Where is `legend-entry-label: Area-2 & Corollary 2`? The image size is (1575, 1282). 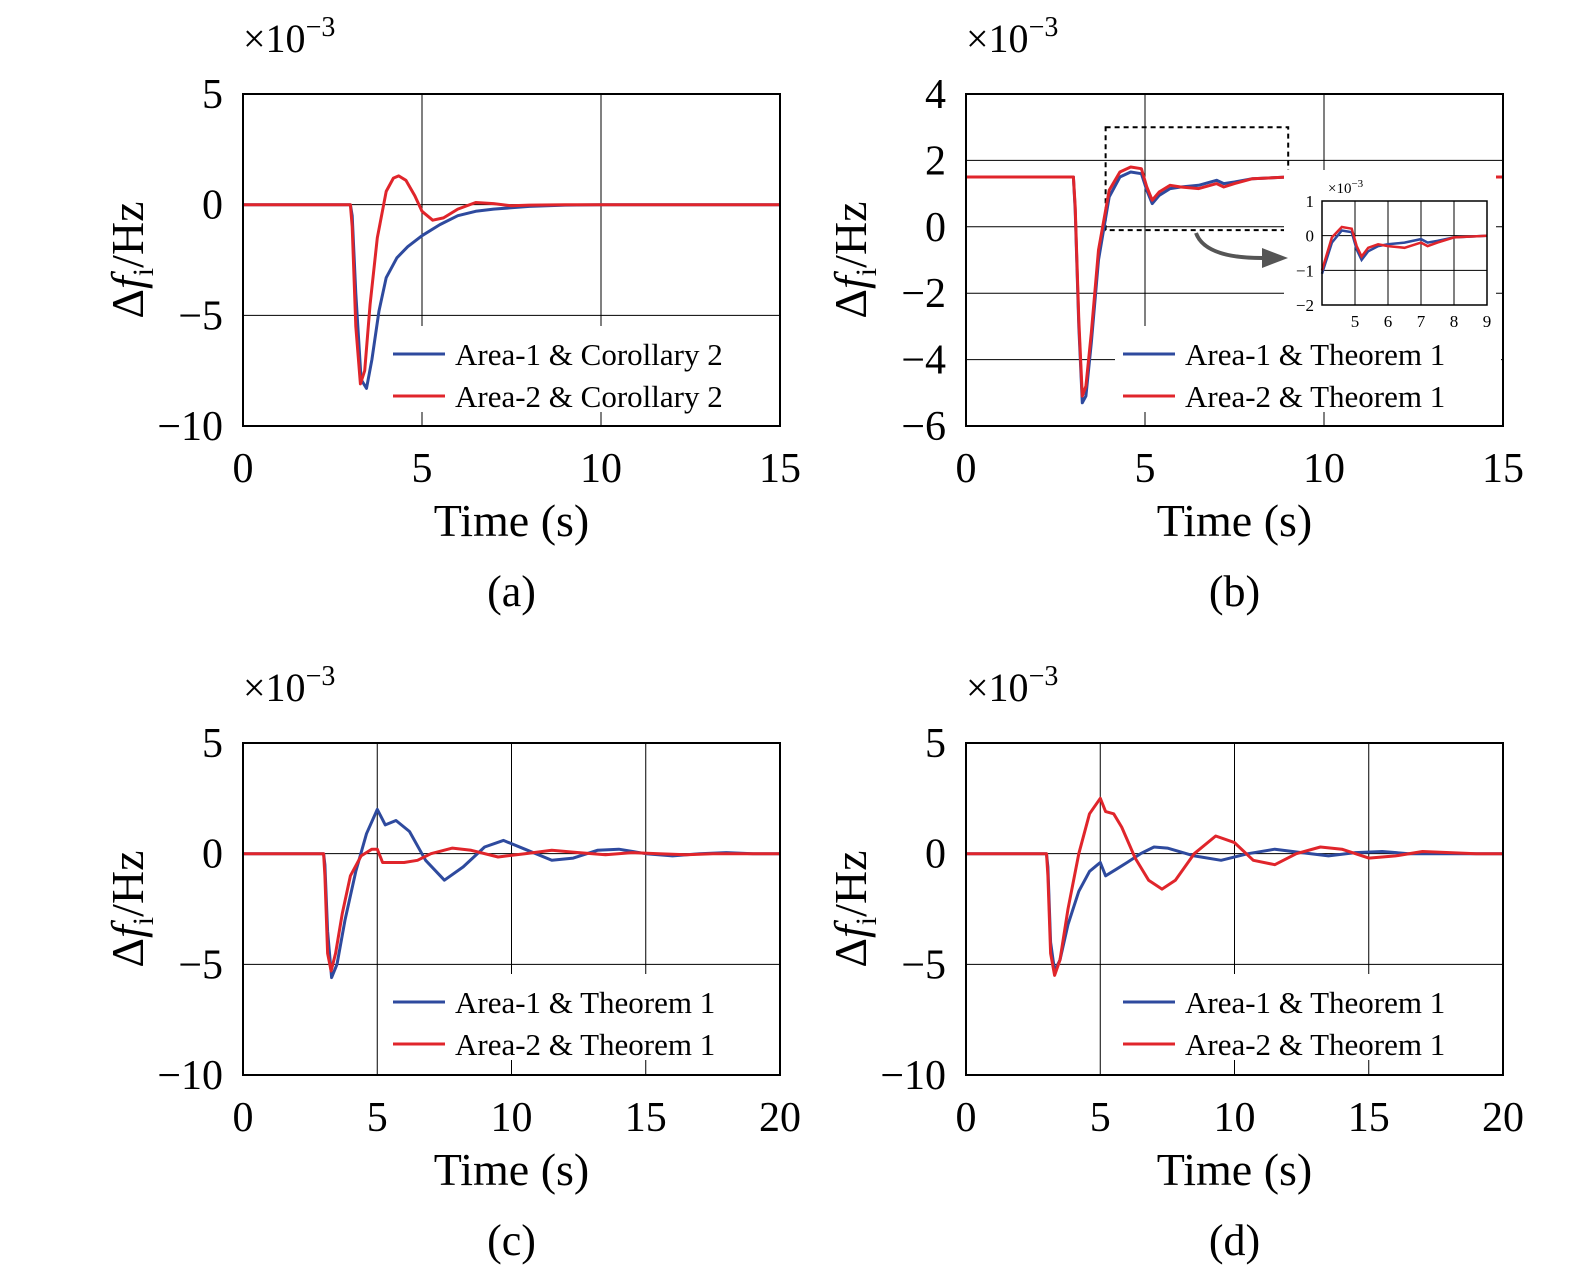 legend-entry-label: Area-2 & Corollary 2 is located at coordinates (589, 396).